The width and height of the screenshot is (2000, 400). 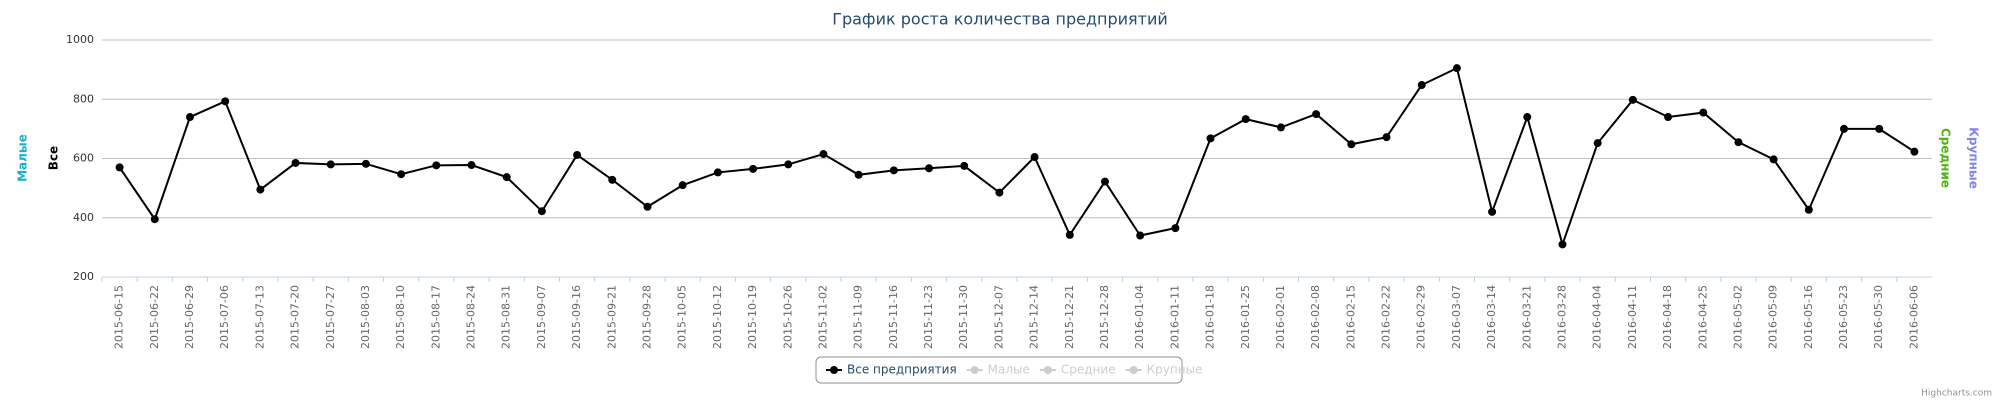 I want to click on x-tick-label: 2015-10-19, so click(x=752, y=317).